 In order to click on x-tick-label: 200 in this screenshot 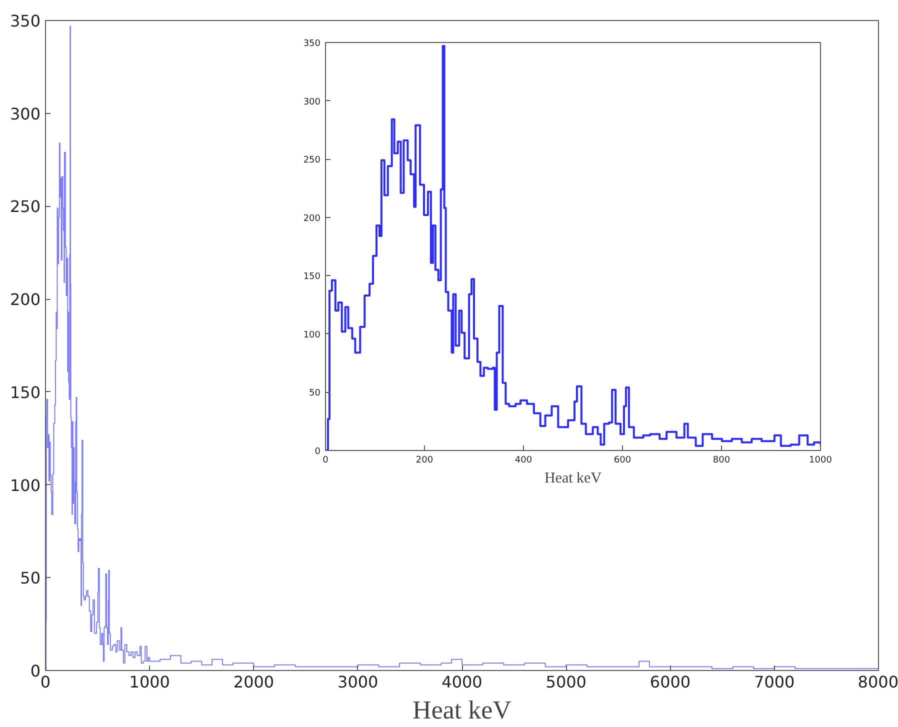, I will do `click(425, 461)`.